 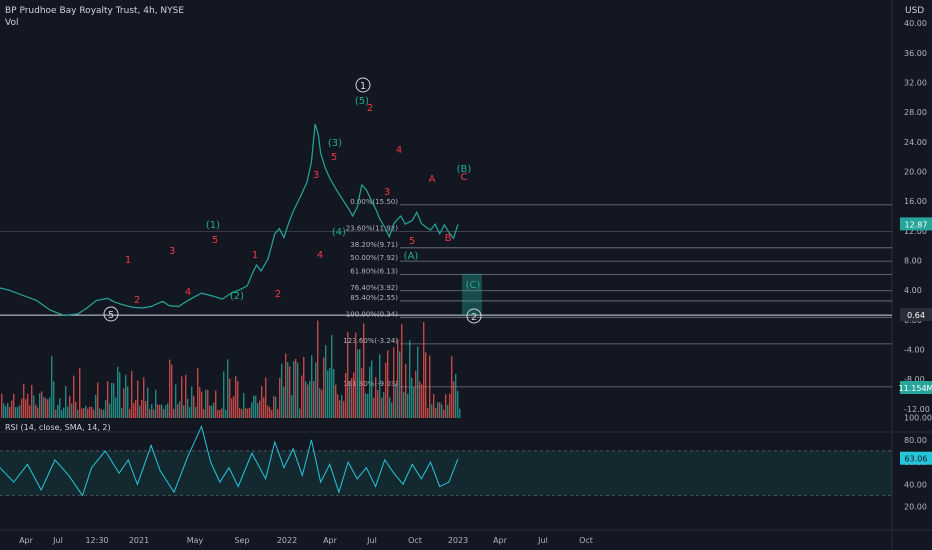 What do you see at coordinates (542, 540) in the screenshot?
I see `x-tick-label: Jul` at bounding box center [542, 540].